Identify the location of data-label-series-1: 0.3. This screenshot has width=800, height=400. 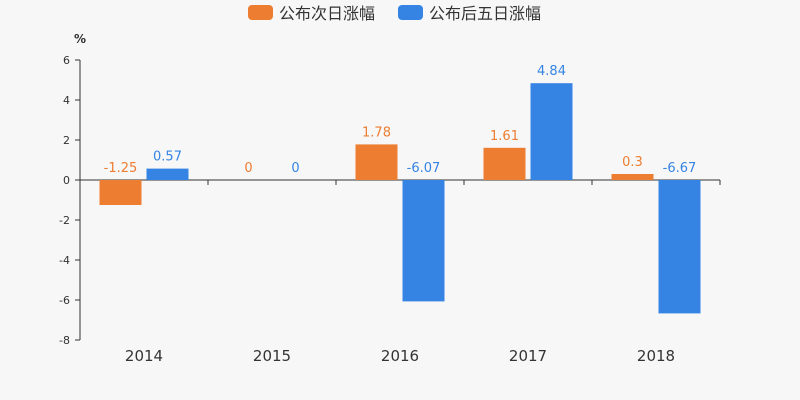
(632, 162).